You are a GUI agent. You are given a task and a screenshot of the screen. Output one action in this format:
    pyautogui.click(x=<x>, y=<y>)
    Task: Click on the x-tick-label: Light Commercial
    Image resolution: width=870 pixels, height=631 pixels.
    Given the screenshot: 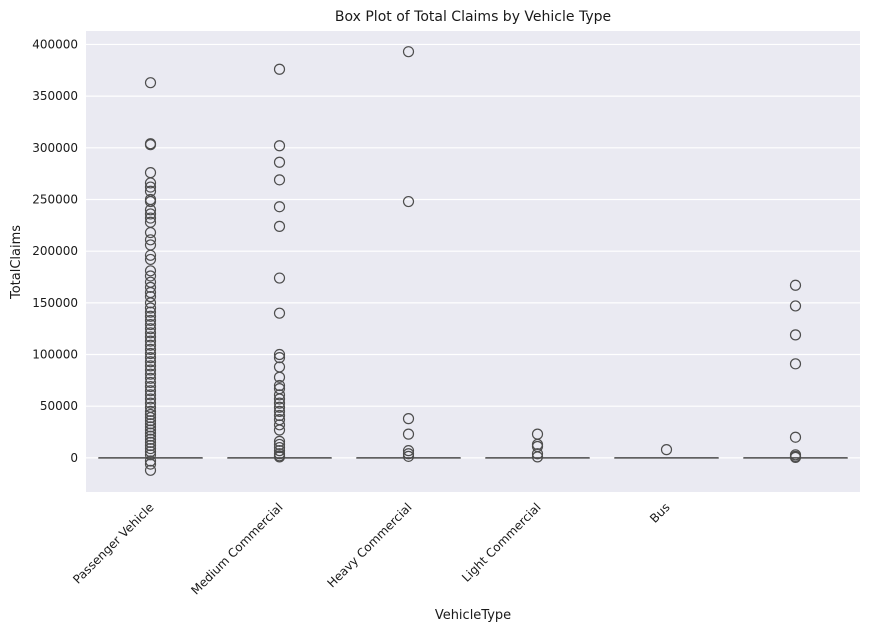 What is the action you would take?
    pyautogui.click(x=501, y=542)
    